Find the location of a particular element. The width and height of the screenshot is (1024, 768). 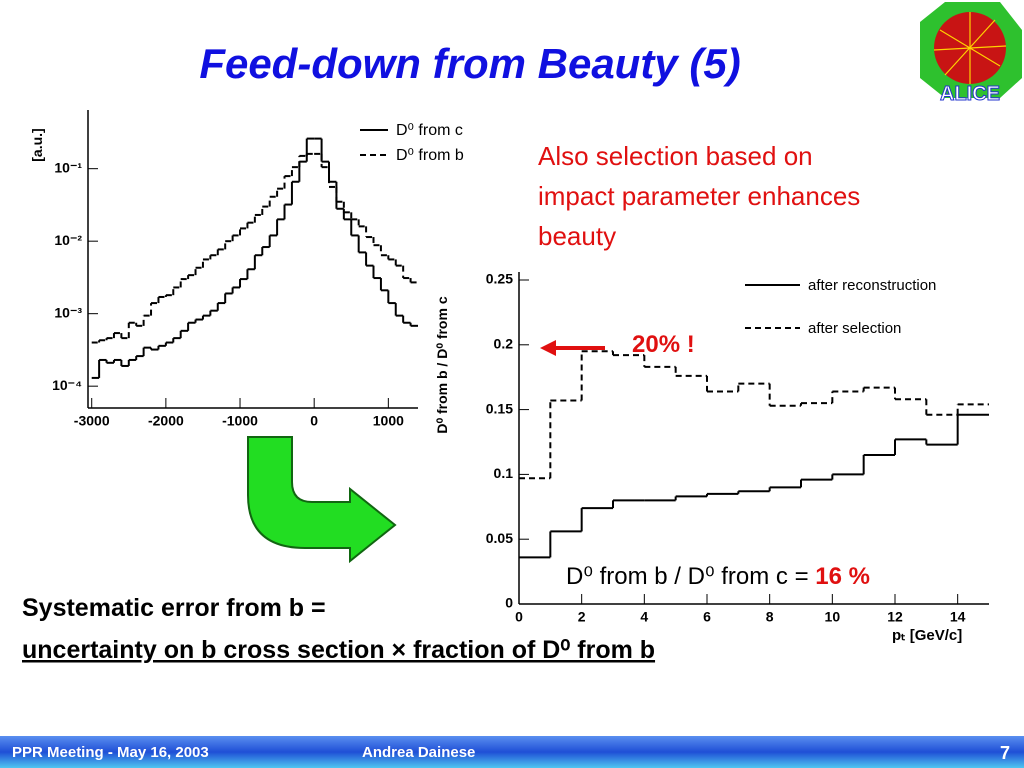

y-tick-label: 10⁻¹ is located at coordinates (68, 167).